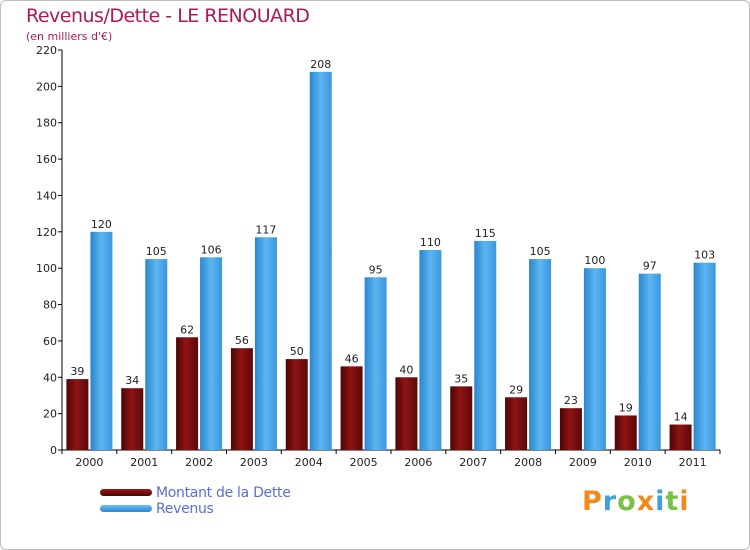 The height and width of the screenshot is (550, 750). Describe the element at coordinates (101, 224) in the screenshot. I see `data-label-revenus: 120` at that location.